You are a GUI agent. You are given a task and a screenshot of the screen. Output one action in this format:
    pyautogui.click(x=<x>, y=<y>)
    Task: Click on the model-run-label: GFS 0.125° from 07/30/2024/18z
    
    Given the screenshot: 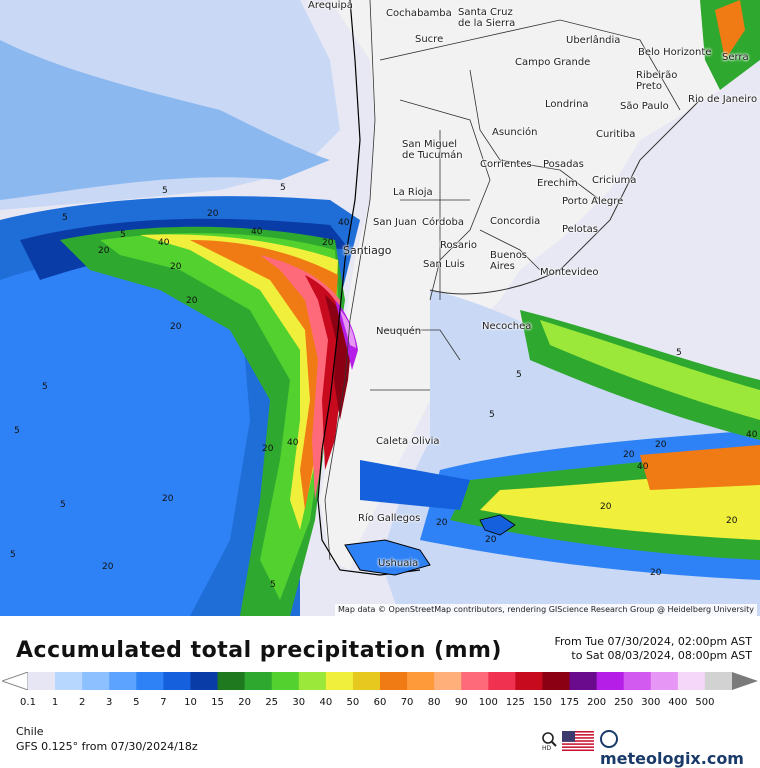 What is the action you would take?
    pyautogui.click(x=107, y=746)
    